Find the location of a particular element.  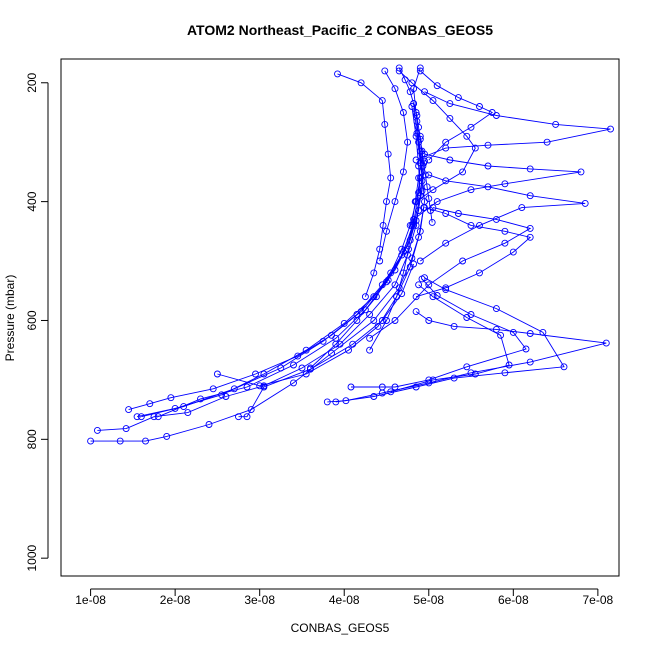

chart-title: ATOM2 Northeast_Pacific_2 CONBAS_GEOS5 is located at coordinates (340, 30).